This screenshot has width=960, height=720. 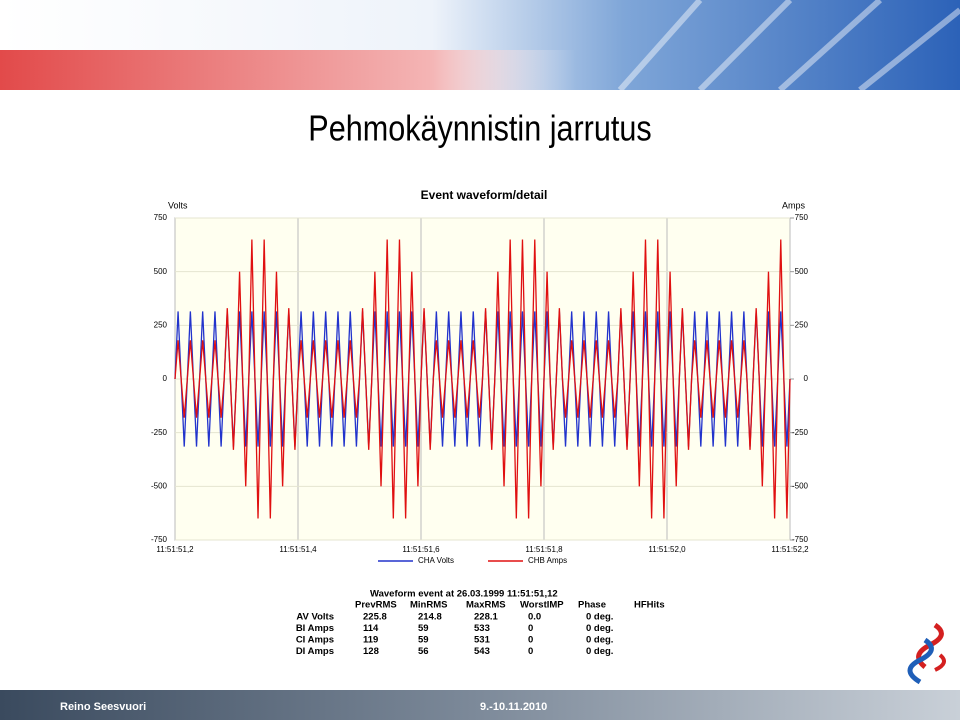 What do you see at coordinates (486, 617) in the screenshot?
I see `table-cell: 228.1` at bounding box center [486, 617].